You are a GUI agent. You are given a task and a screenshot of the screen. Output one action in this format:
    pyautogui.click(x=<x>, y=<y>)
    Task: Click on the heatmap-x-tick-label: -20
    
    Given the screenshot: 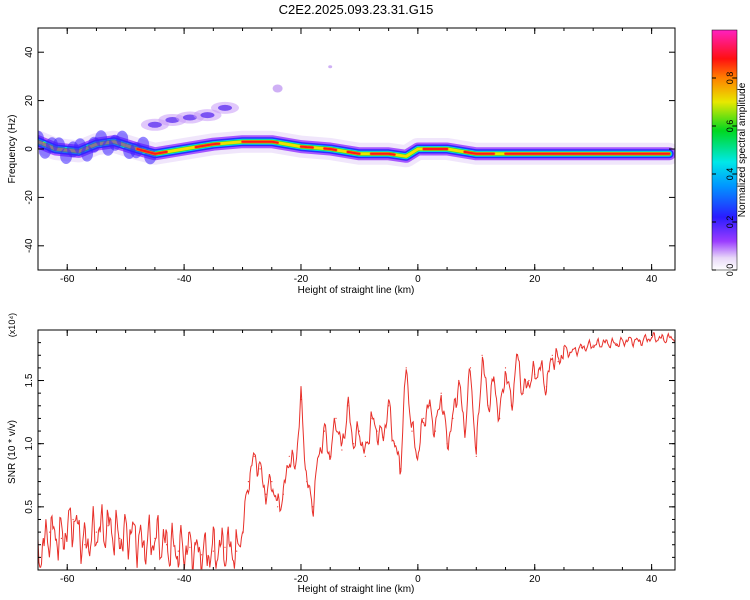 What is the action you would take?
    pyautogui.click(x=301, y=279)
    